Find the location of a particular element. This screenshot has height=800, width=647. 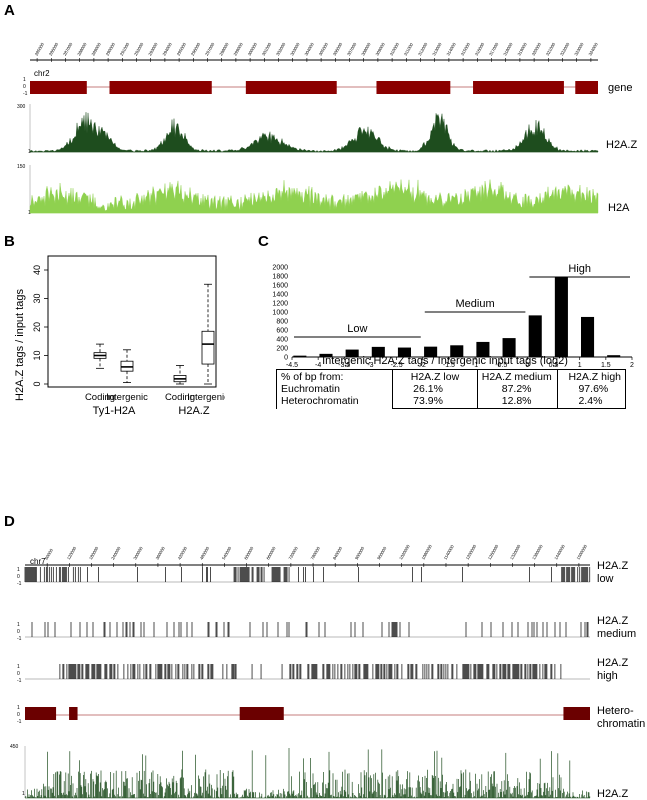

ruler-tick-label: 299000 is located at coordinates (238, 48).